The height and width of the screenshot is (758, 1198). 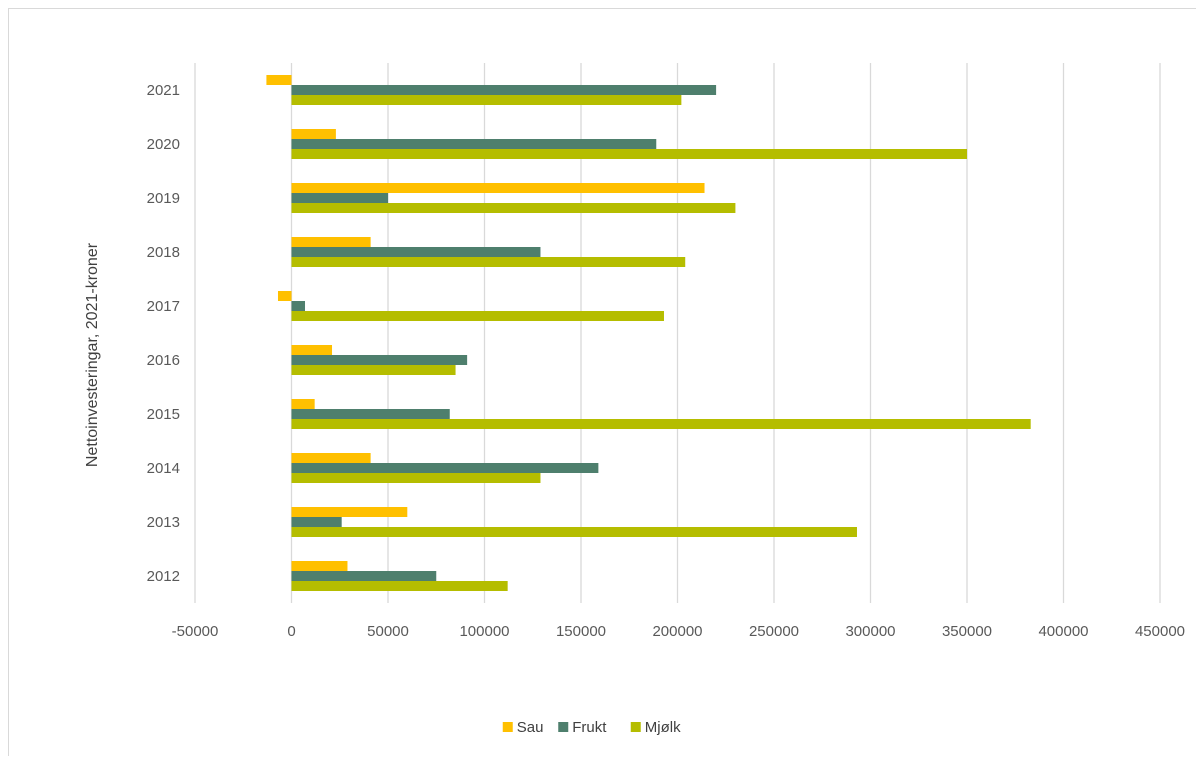 What do you see at coordinates (163, 252) in the screenshot?
I see `y-tick-label: 2018` at bounding box center [163, 252].